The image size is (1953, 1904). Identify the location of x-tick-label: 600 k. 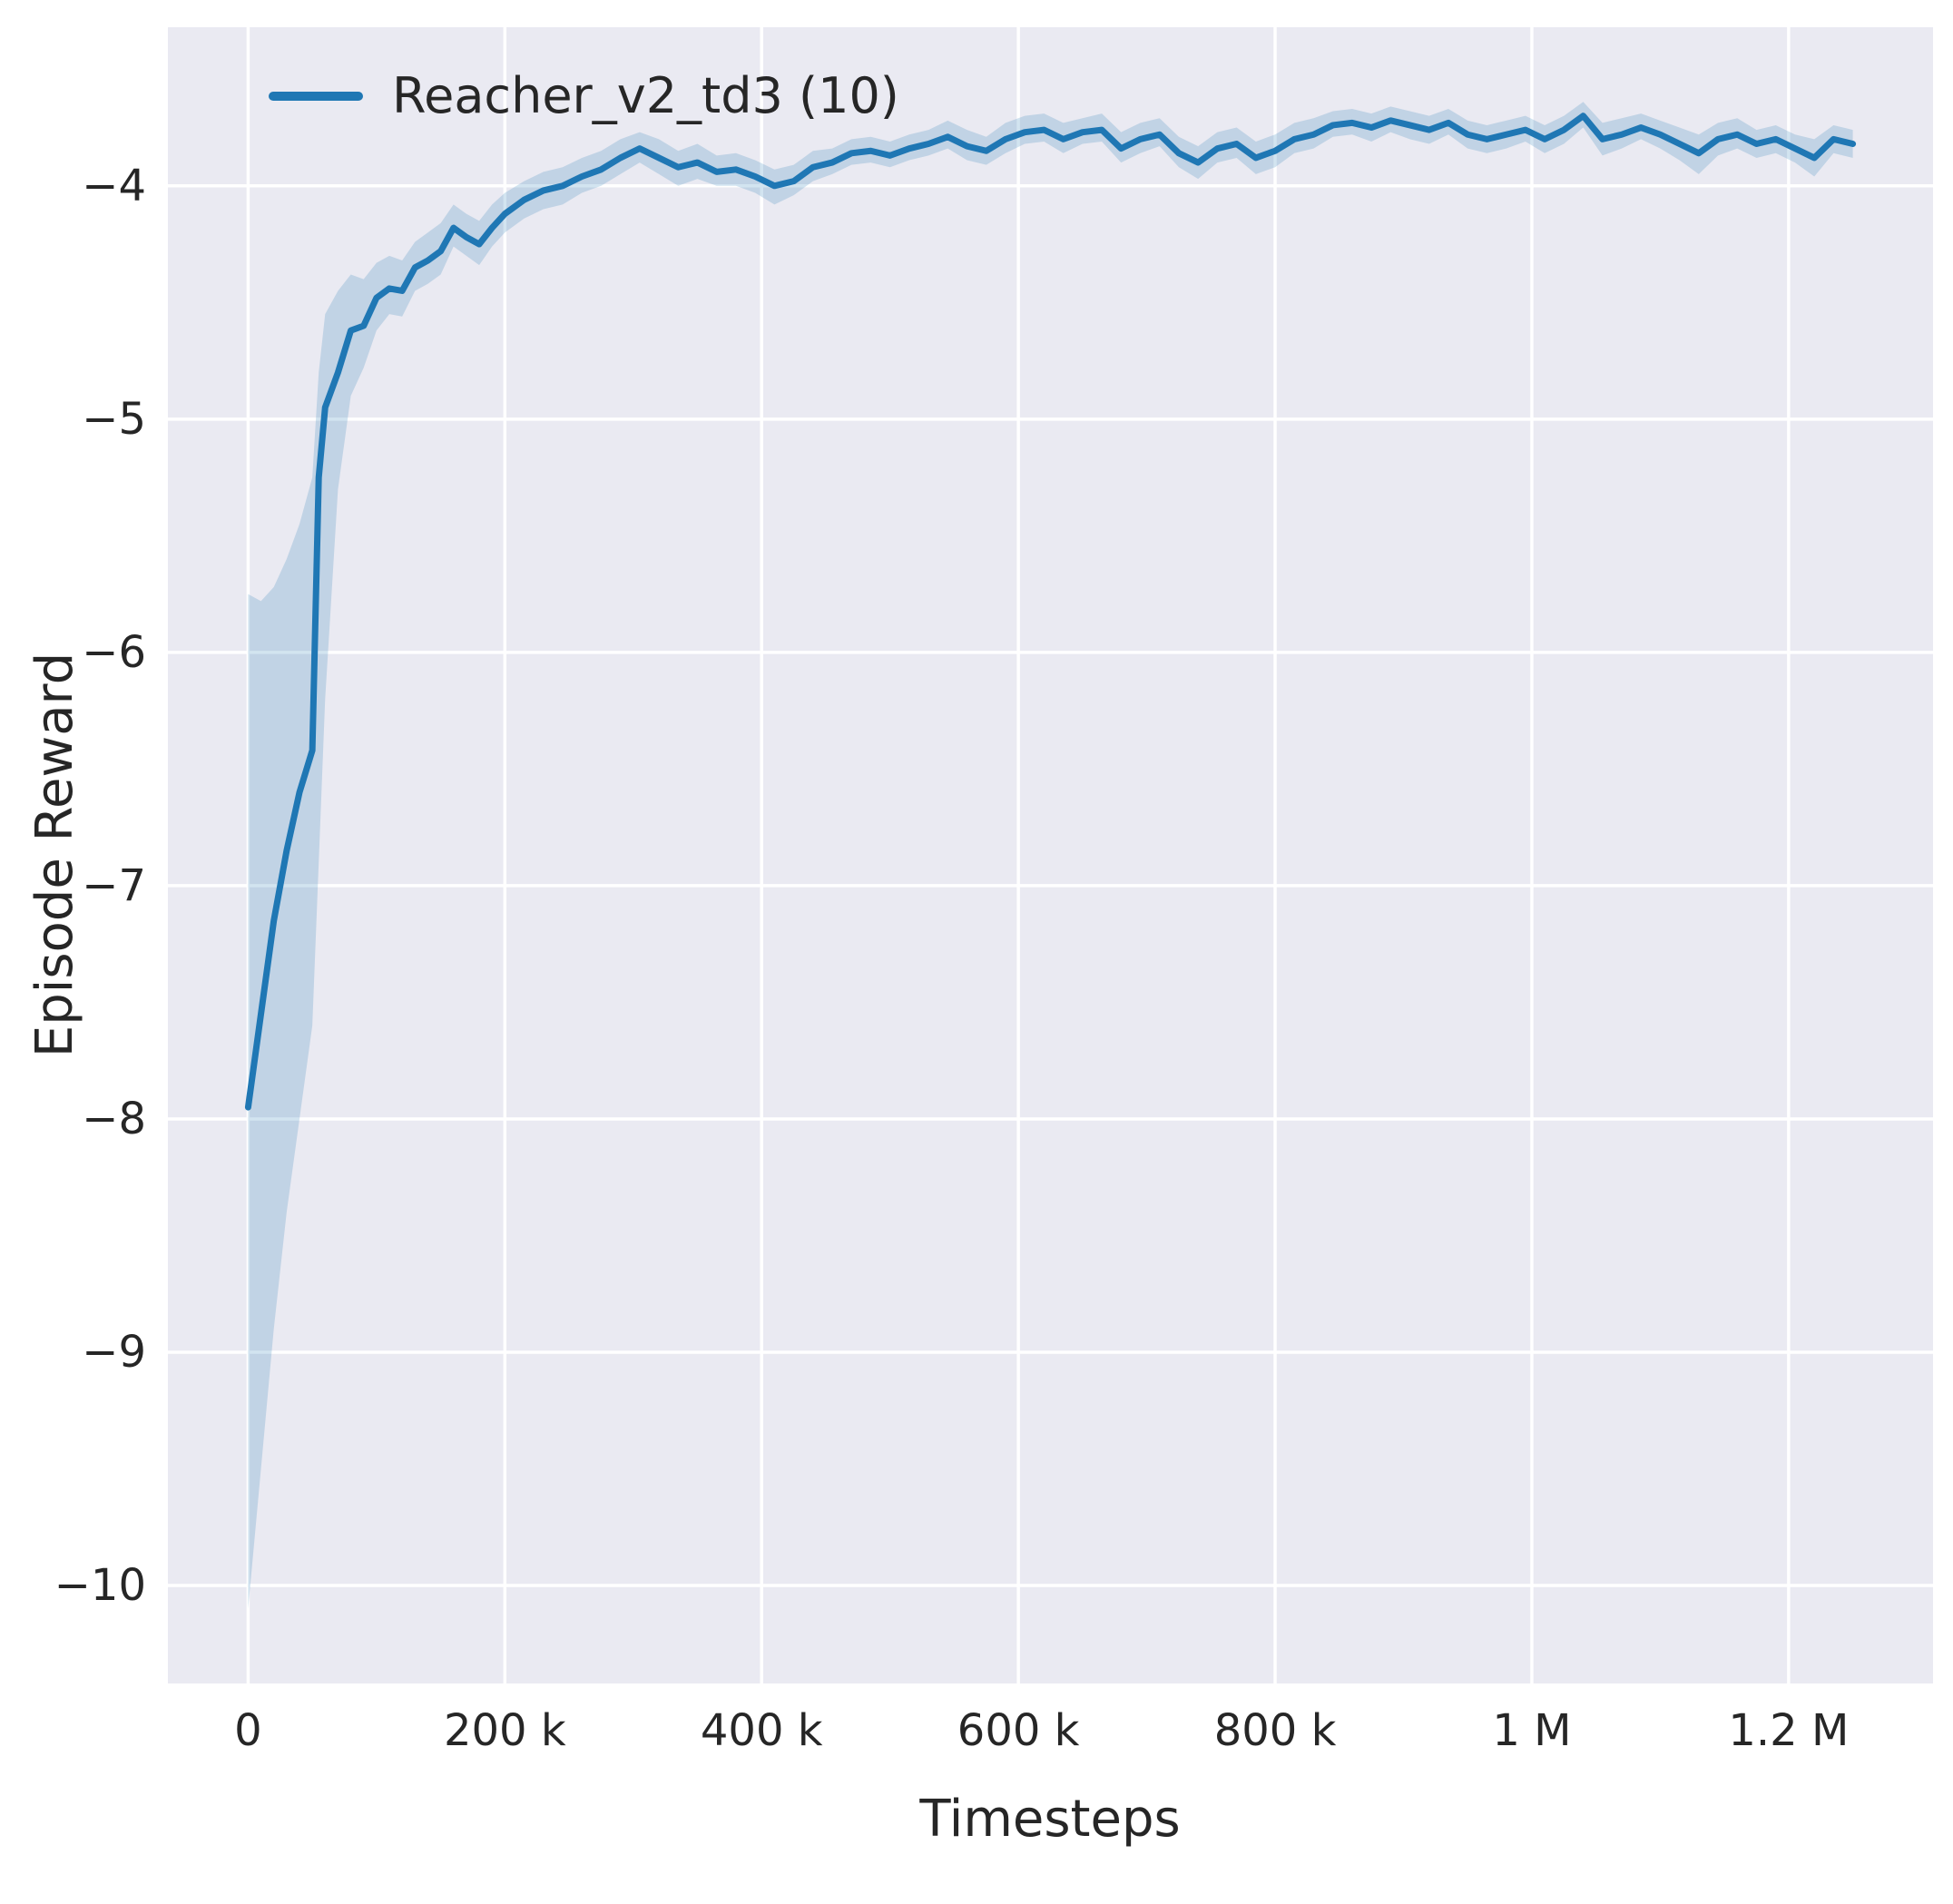
(1019, 1731).